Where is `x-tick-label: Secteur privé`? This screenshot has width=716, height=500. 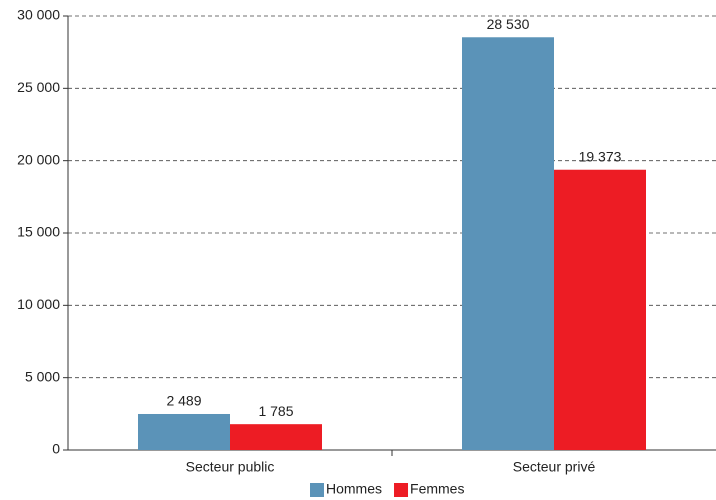 x-tick-label: Secteur privé is located at coordinates (554, 467).